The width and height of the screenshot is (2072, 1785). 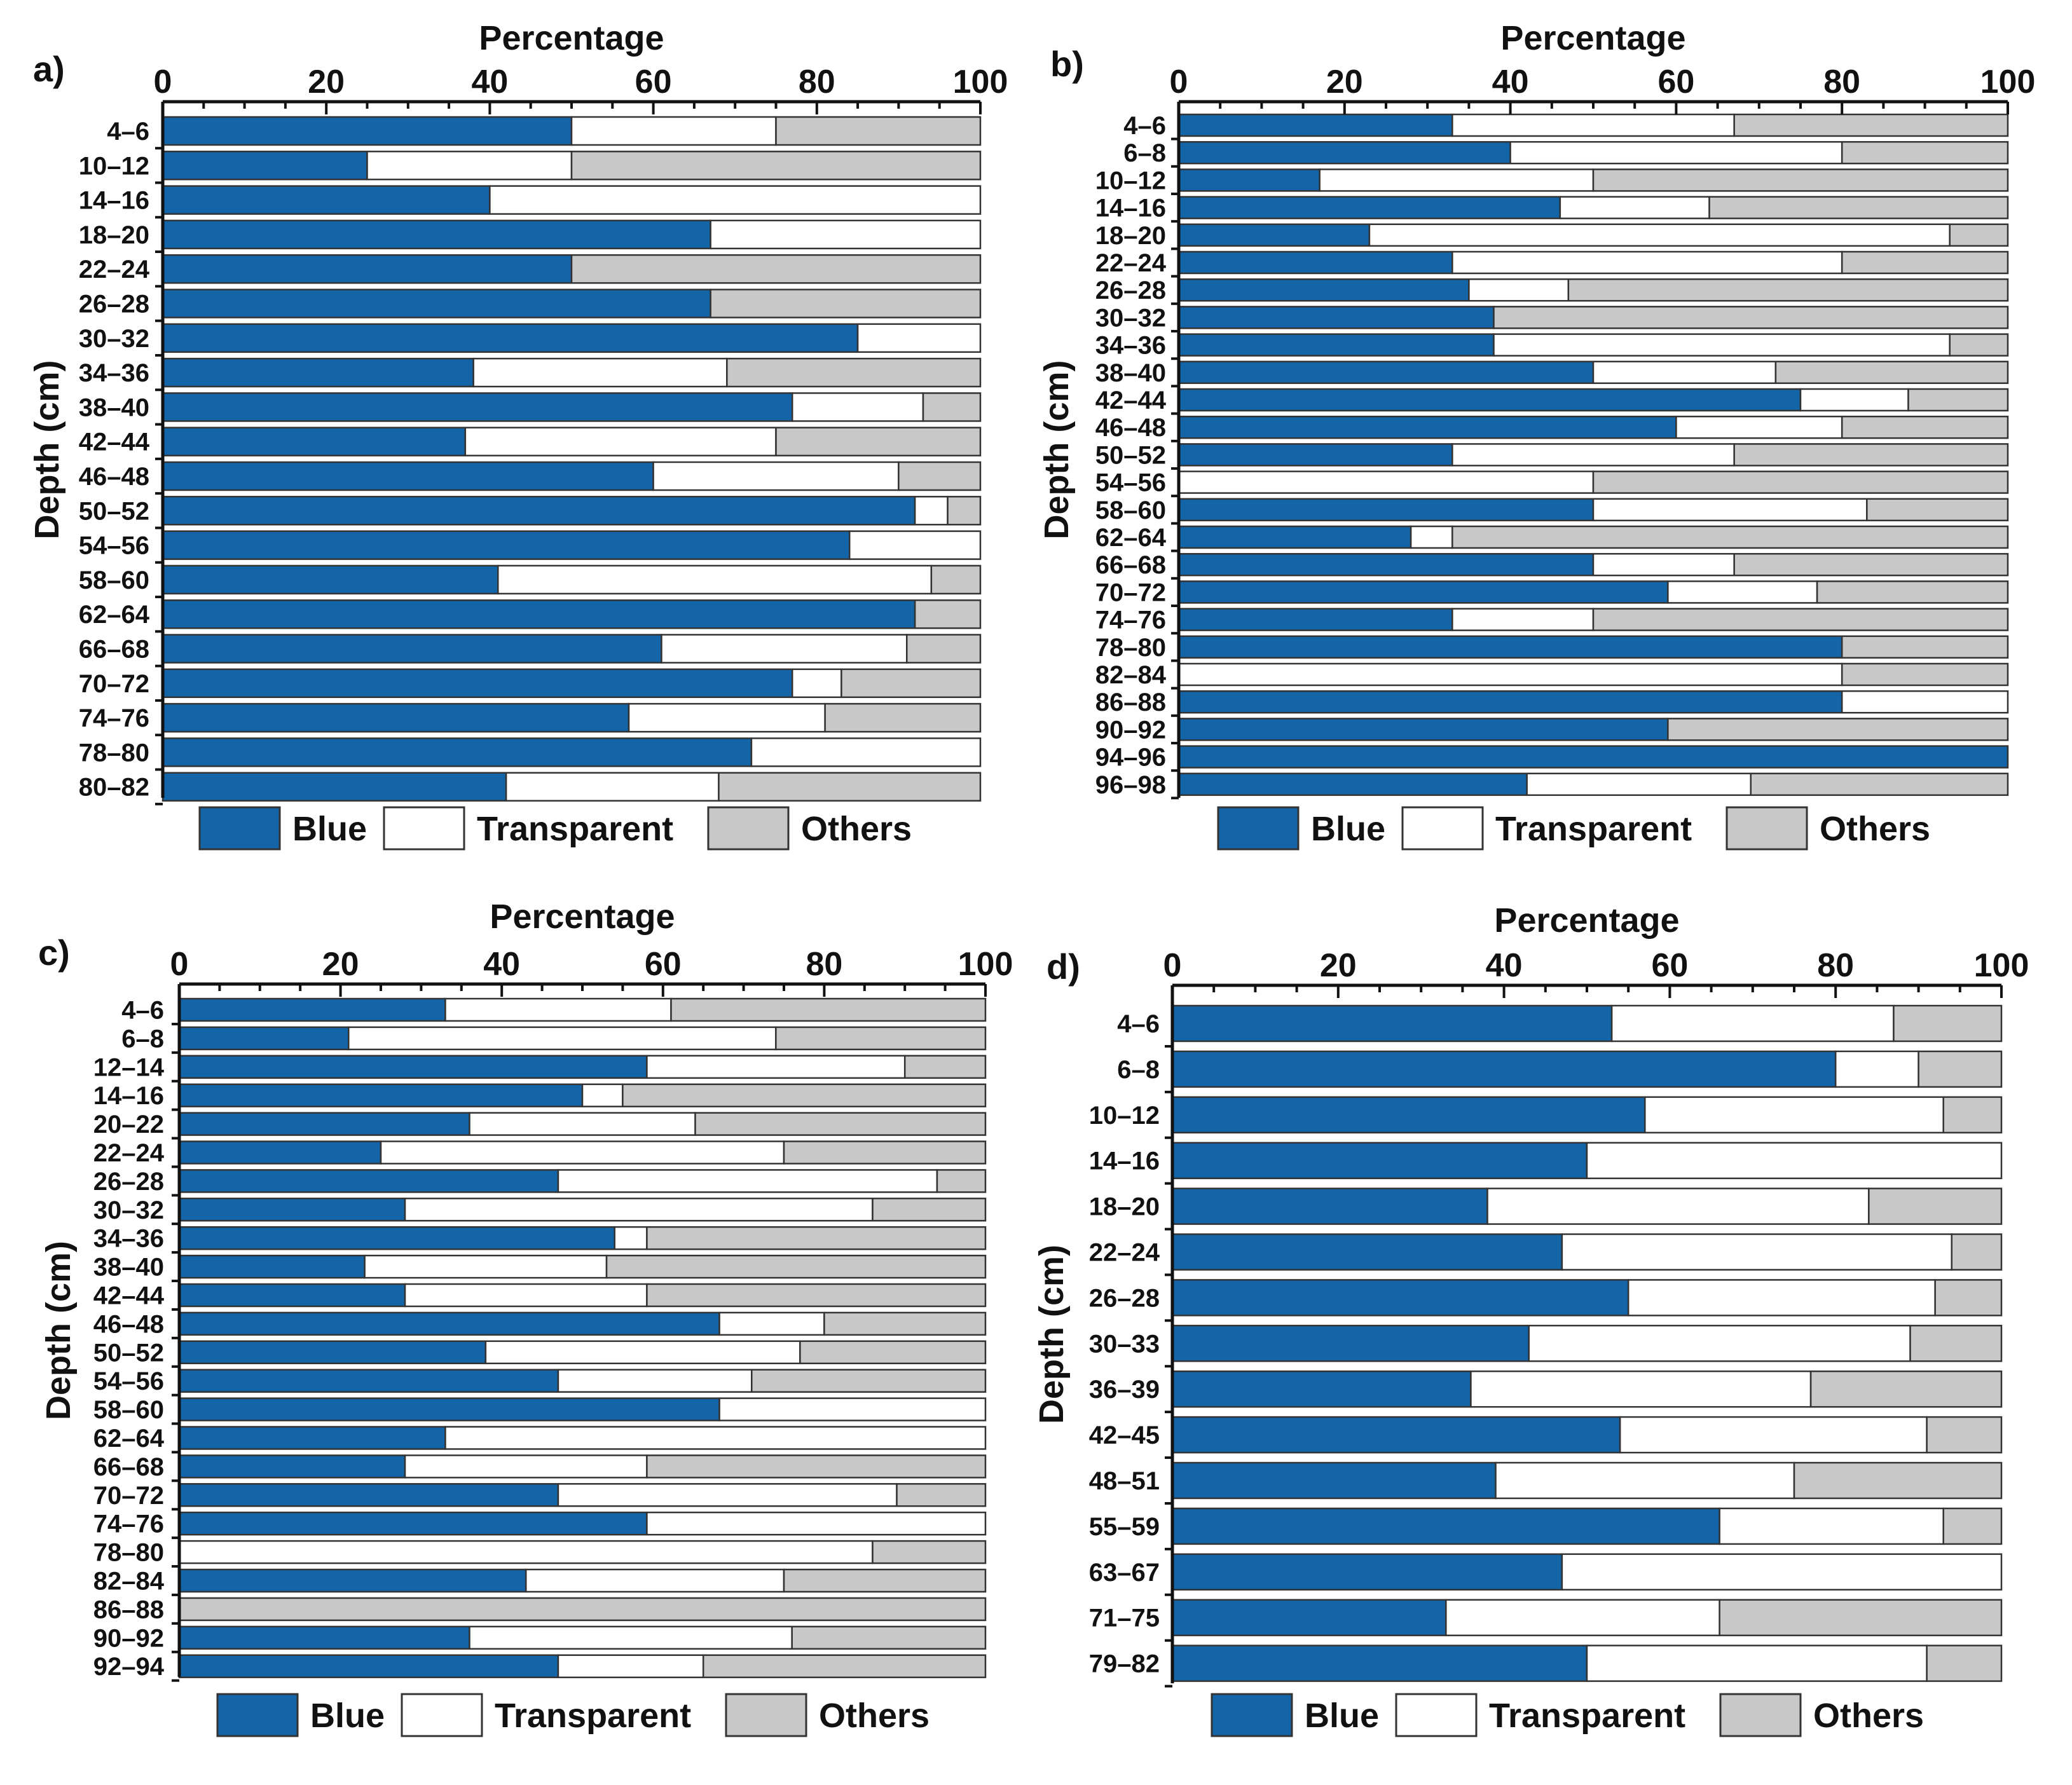 I want to click on y-tick-label: 30–33, so click(x=1124, y=1344).